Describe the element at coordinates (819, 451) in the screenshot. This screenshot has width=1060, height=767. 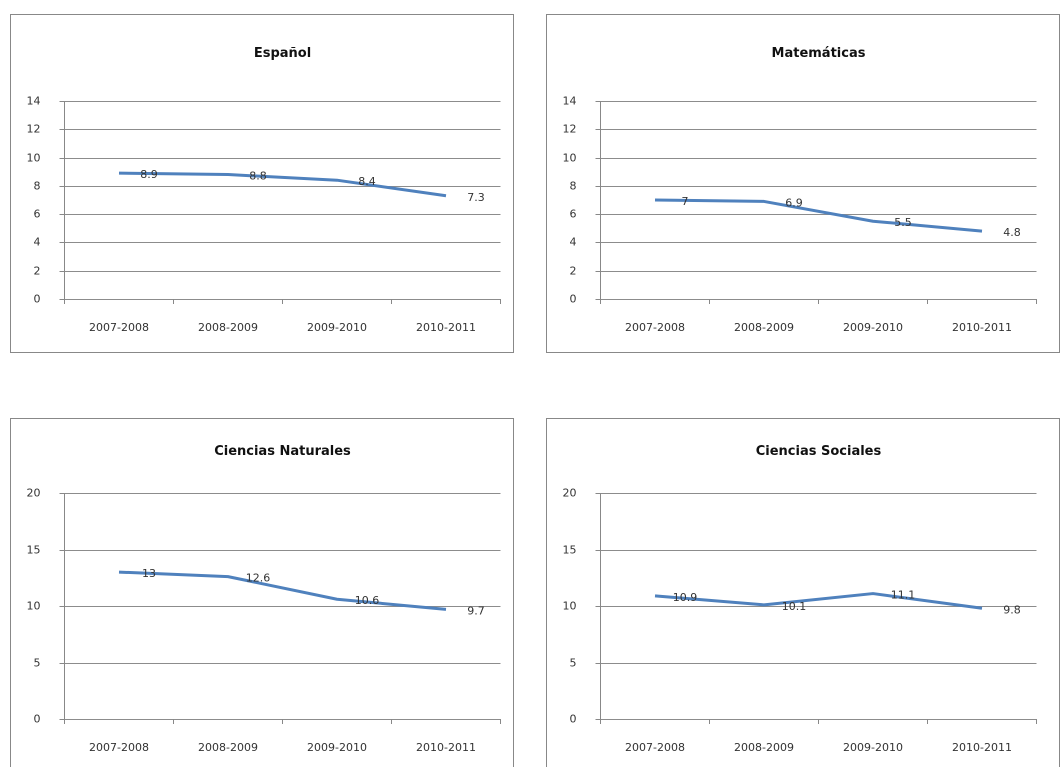
I see `chart-title: Ciencias Sociales` at that location.